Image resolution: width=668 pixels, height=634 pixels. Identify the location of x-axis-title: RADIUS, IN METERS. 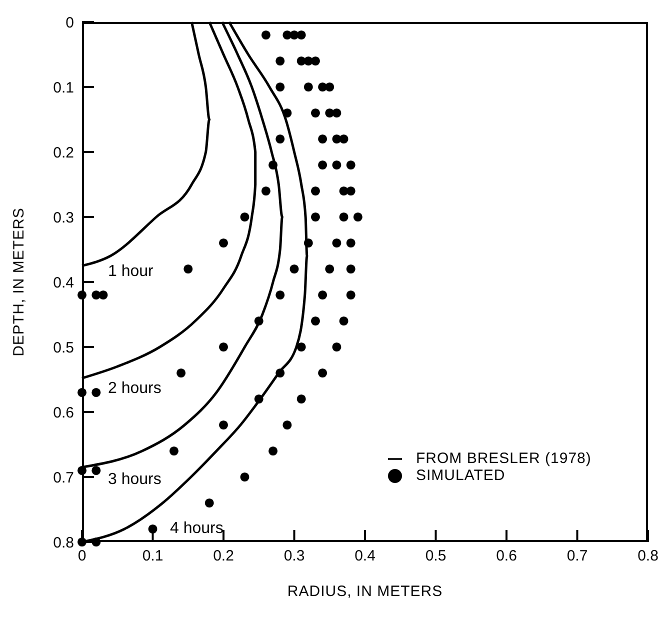
(365, 591).